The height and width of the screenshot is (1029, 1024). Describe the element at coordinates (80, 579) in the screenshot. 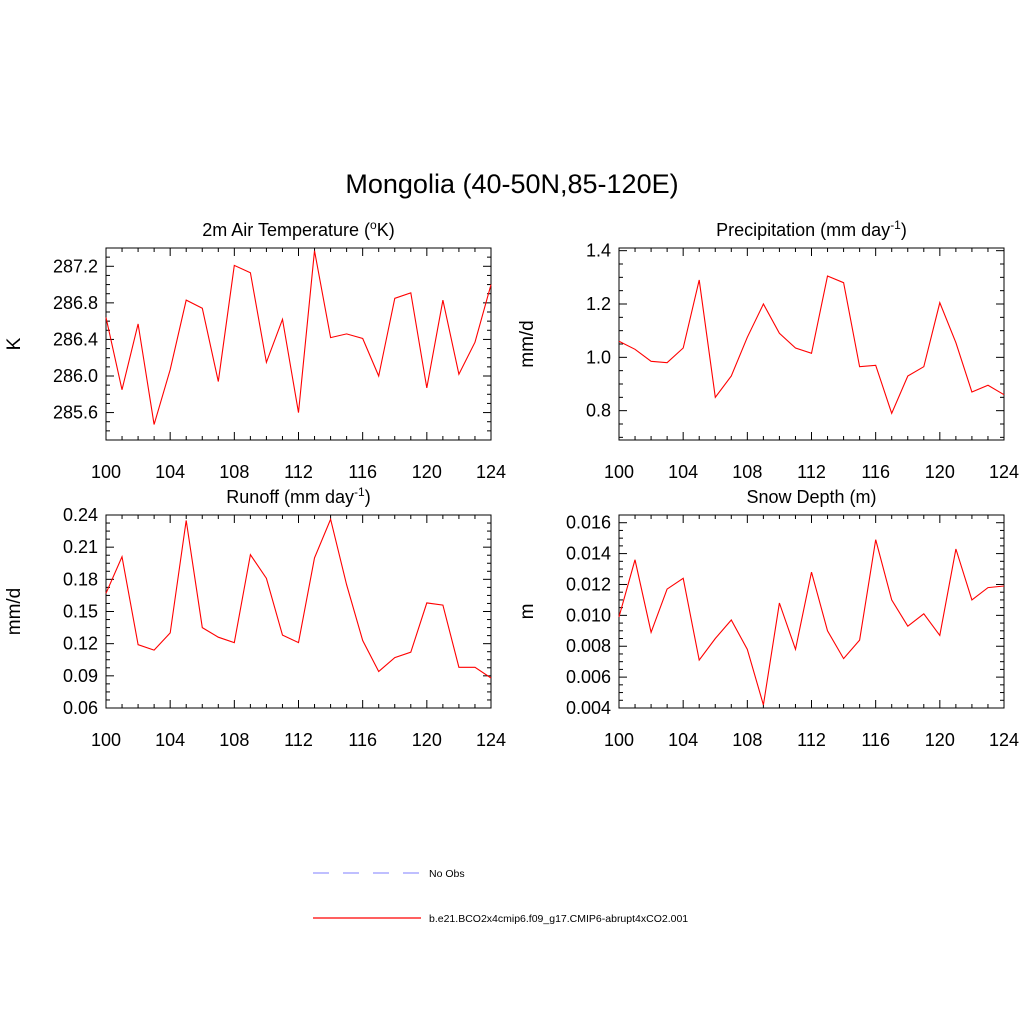

I see `y-tick-label: 0.18` at that location.